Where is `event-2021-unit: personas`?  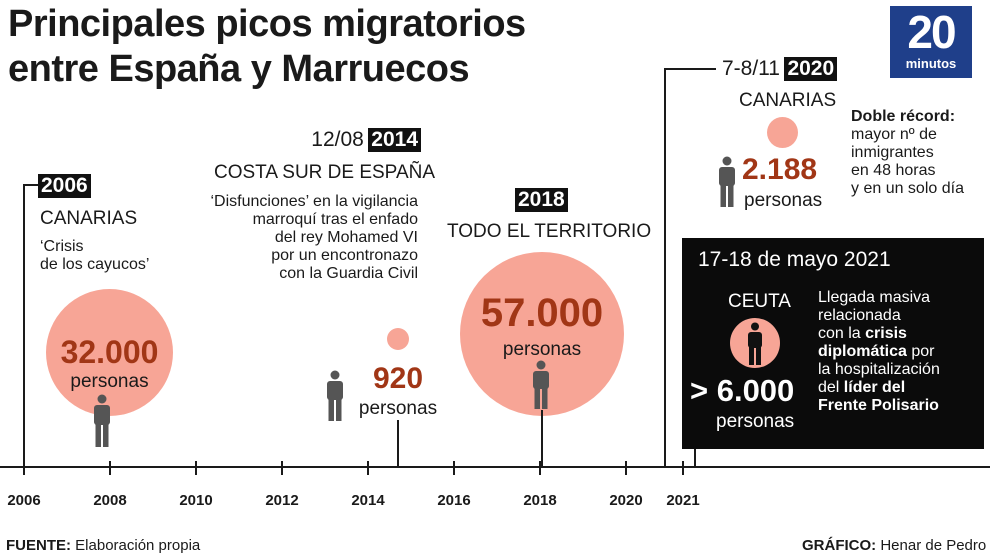 event-2021-unit: personas is located at coordinates (755, 421).